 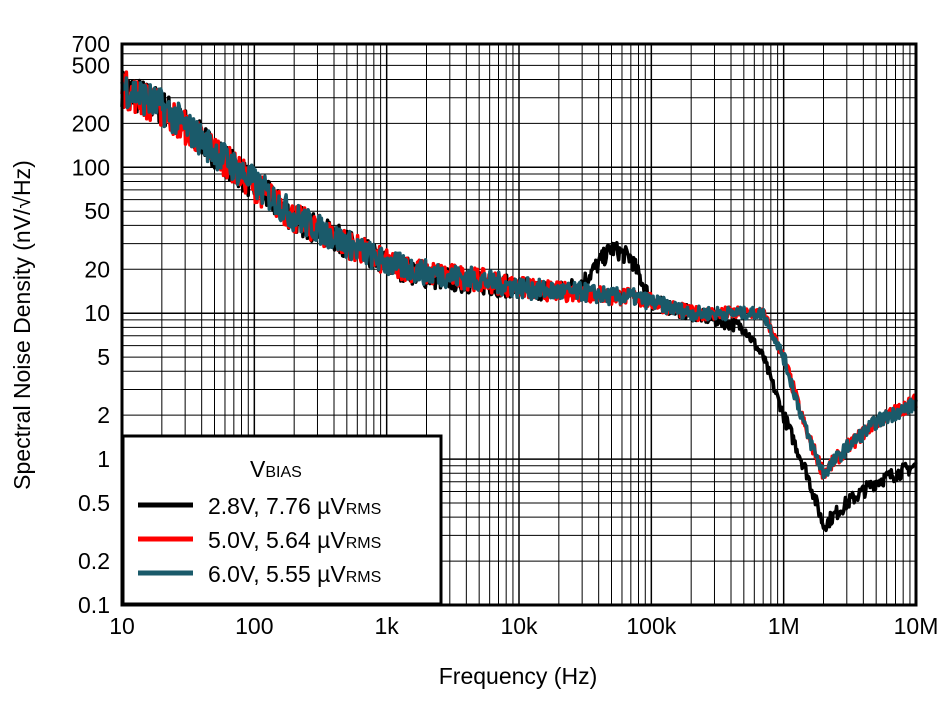 I want to click on y-tick-label: 500, so click(x=91, y=65).